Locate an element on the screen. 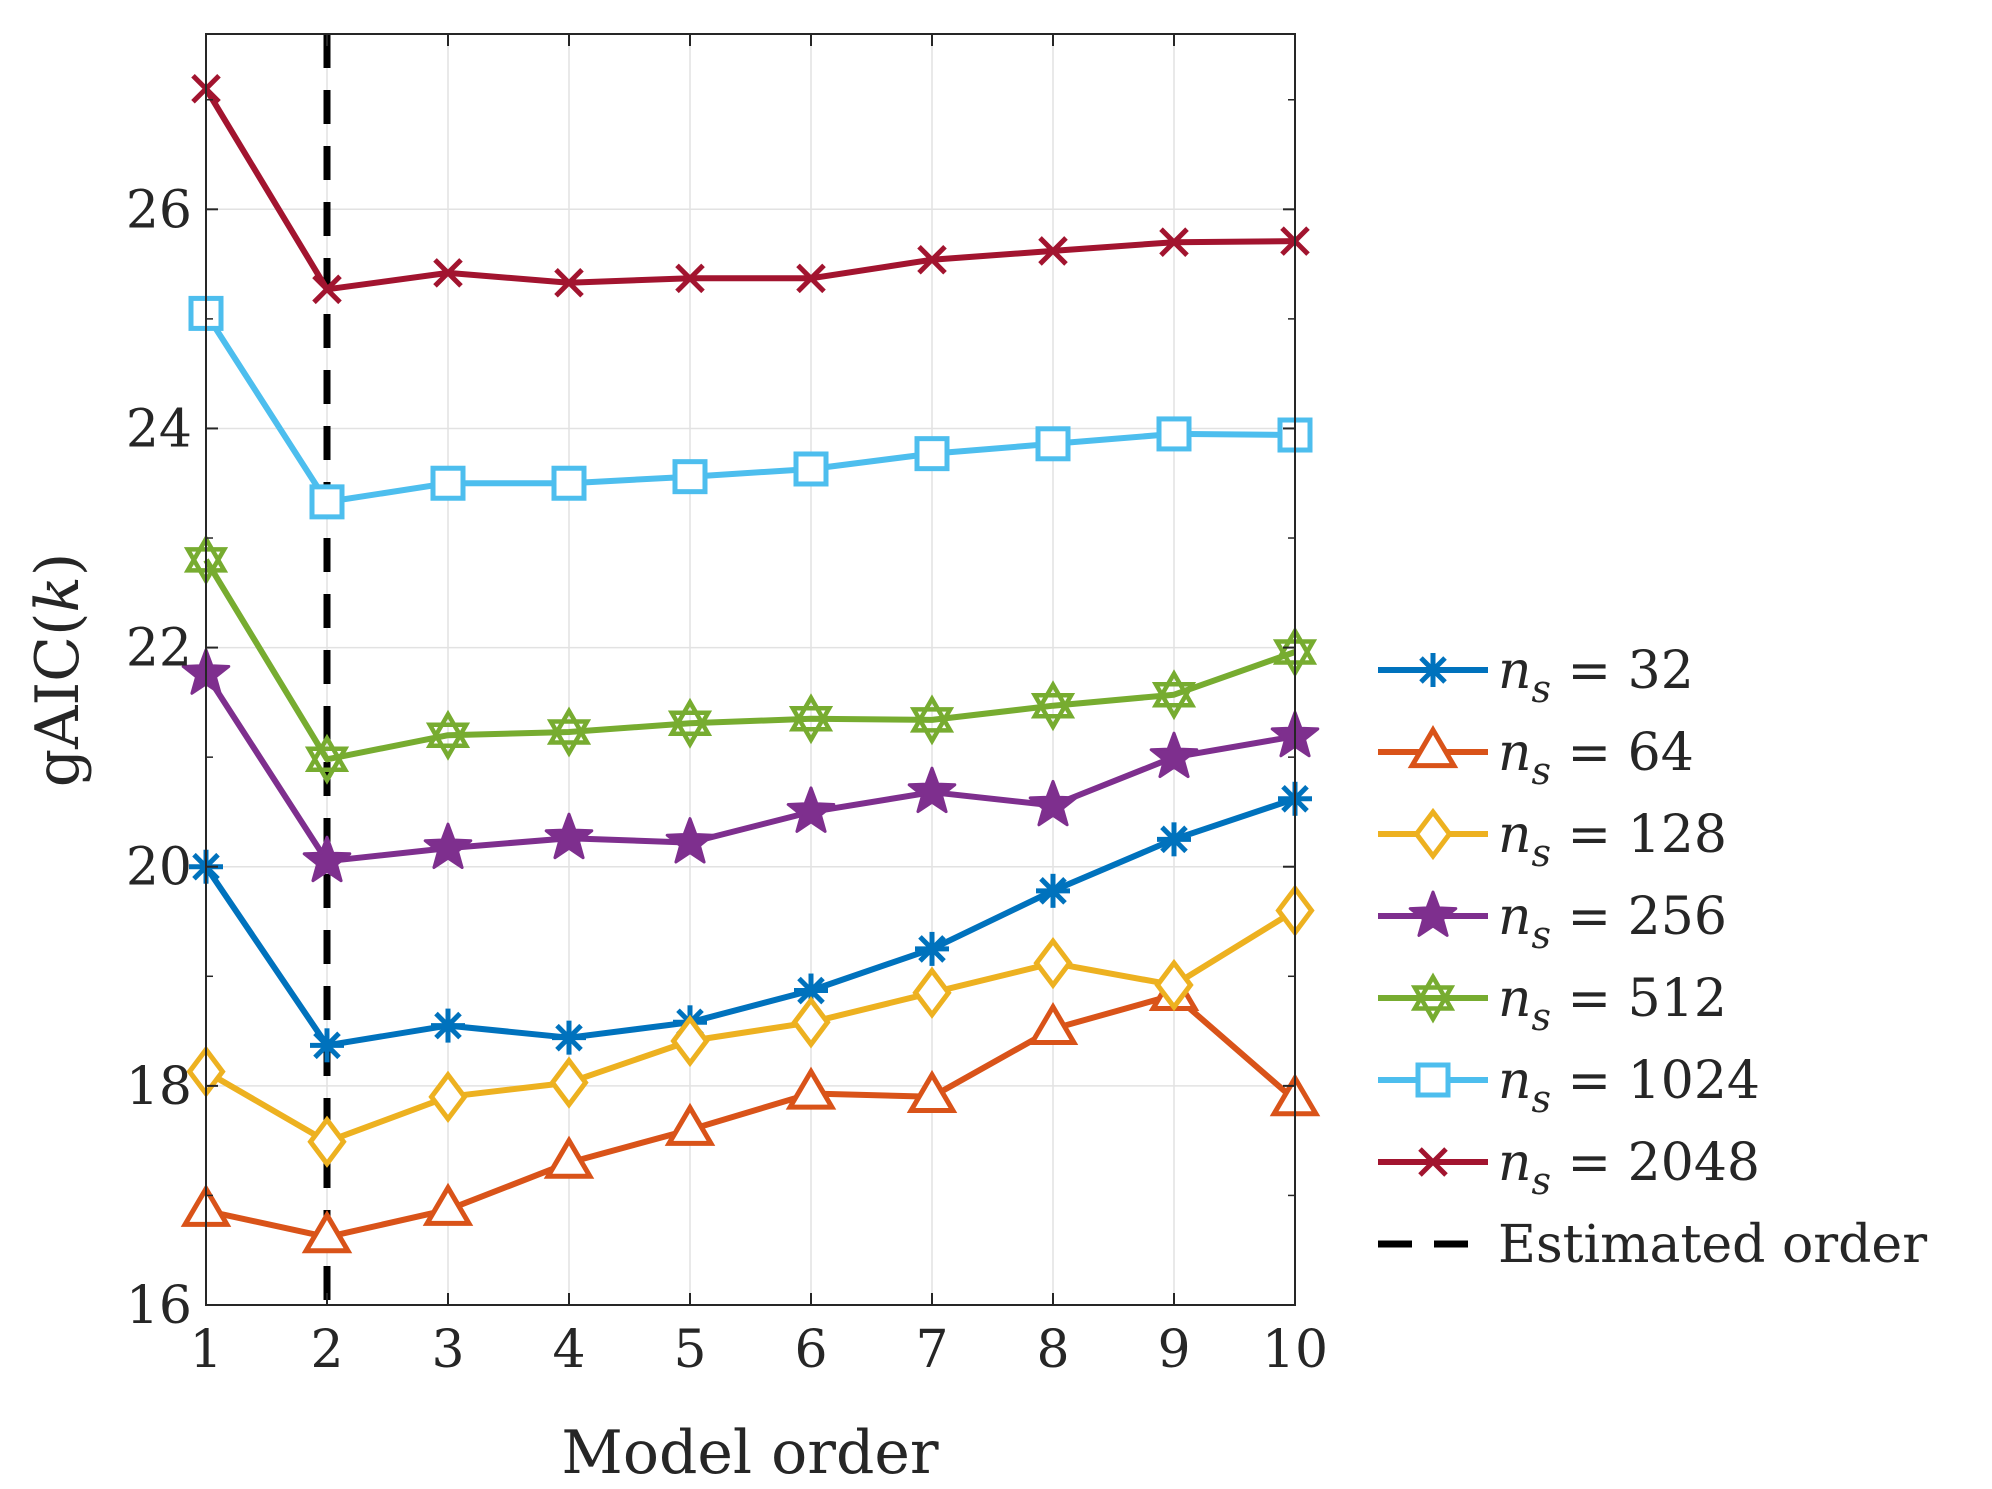 The image size is (1992, 1489). legend-label: ns = 512 is located at coordinates (1612, 1004).